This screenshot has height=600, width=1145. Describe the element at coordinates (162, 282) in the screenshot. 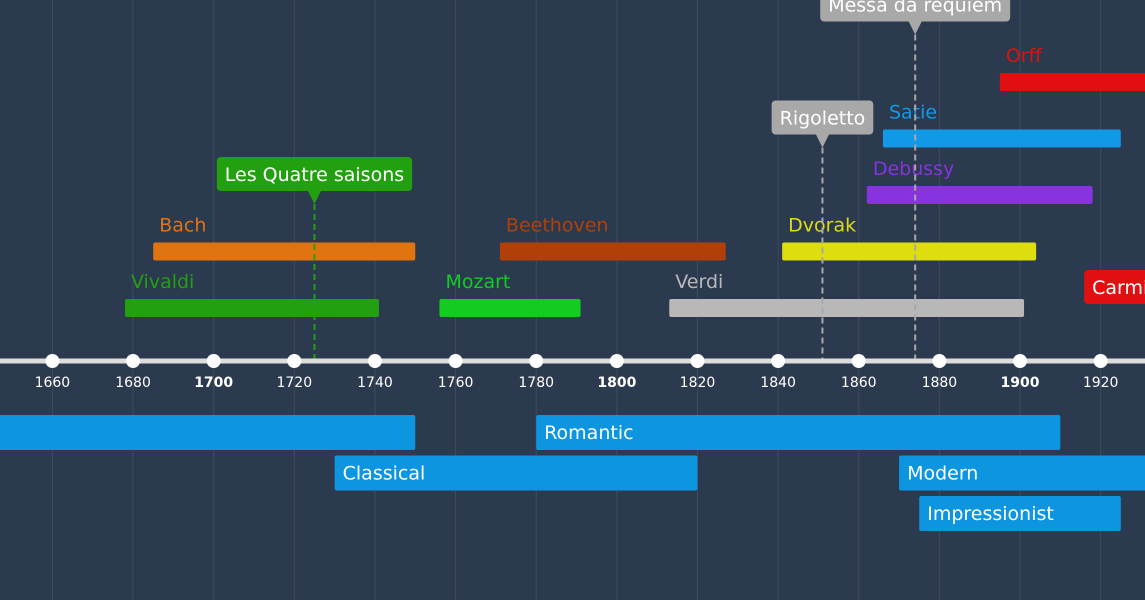

I see `event-label: Vivaldi` at that location.